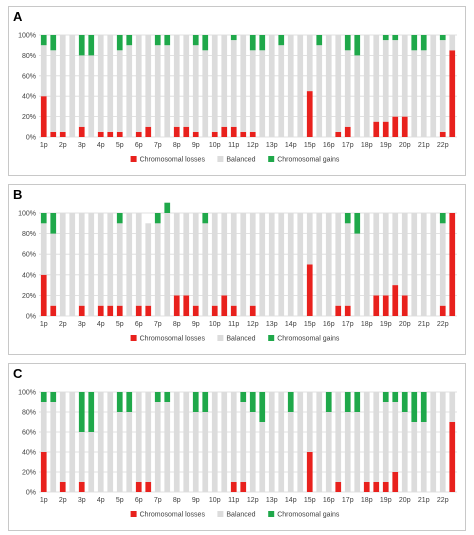 The image size is (474, 535). I want to click on bar-balanced-3p, so click(81, 457).